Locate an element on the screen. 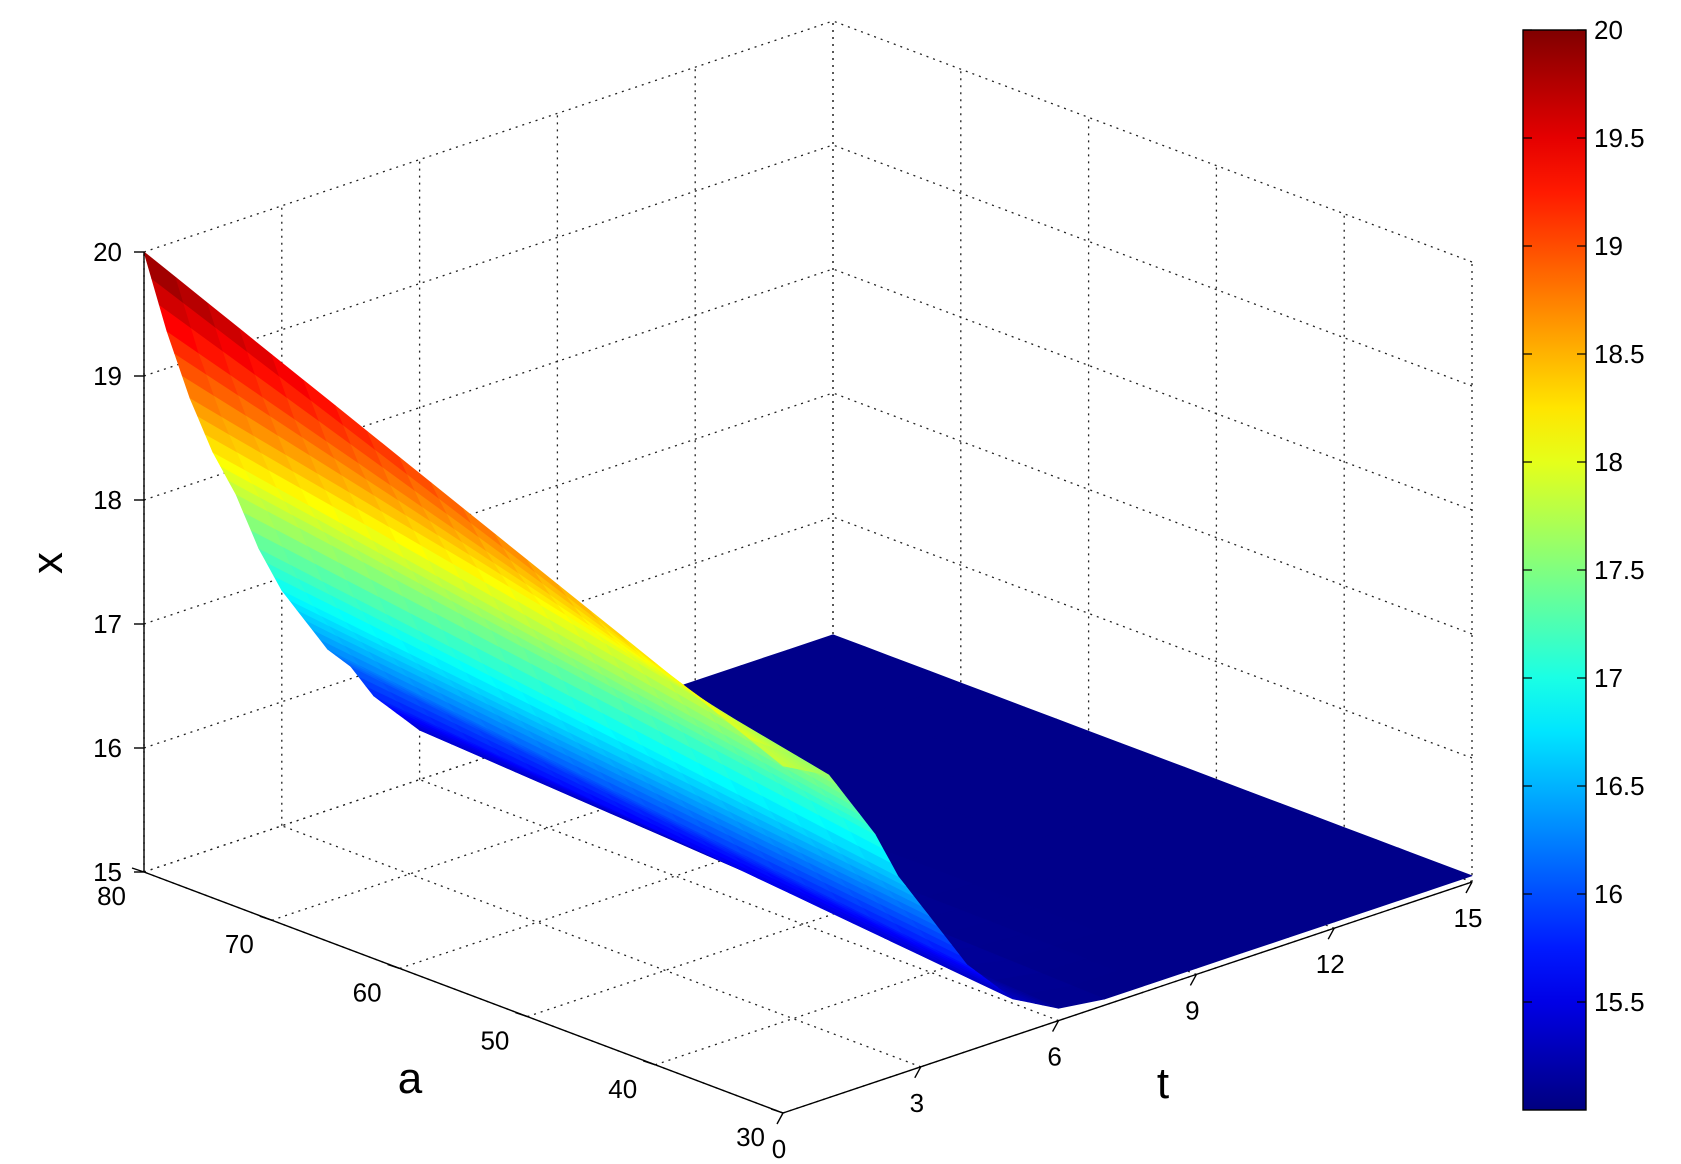 The width and height of the screenshot is (1681, 1164). t-axis-line is located at coordinates (1127, 997).